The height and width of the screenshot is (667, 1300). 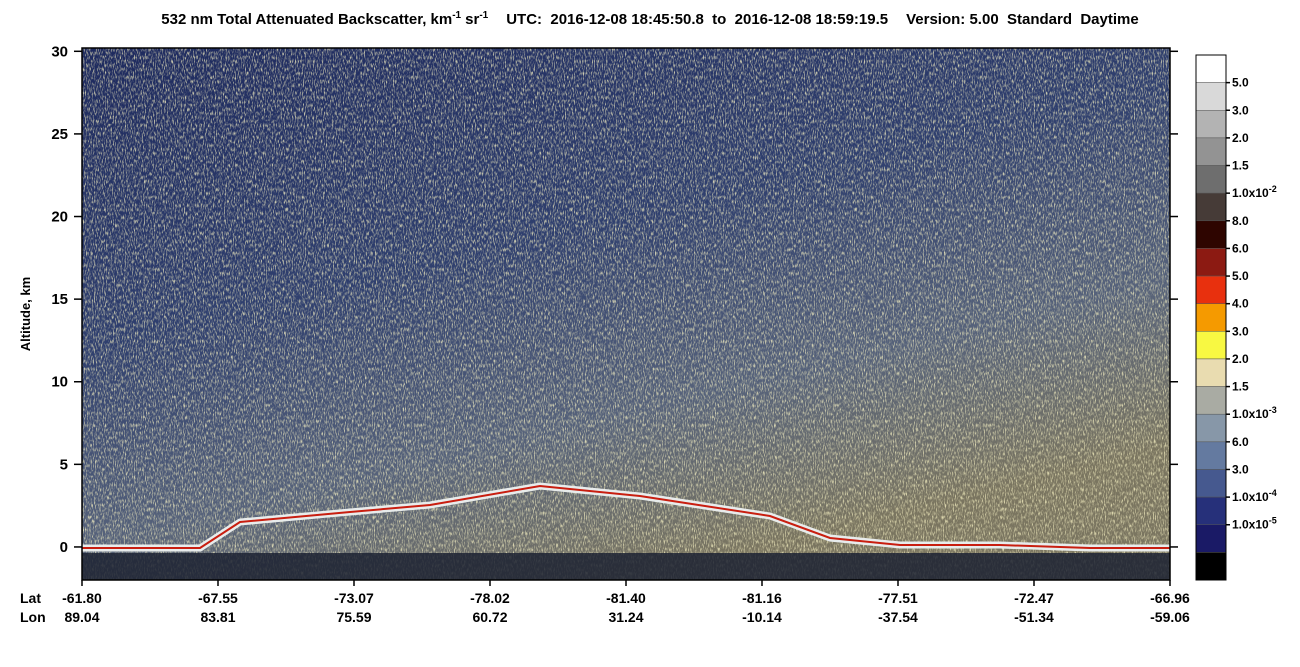 I want to click on colorbar-label: 1.0x10⁻², so click(x=1254, y=192).